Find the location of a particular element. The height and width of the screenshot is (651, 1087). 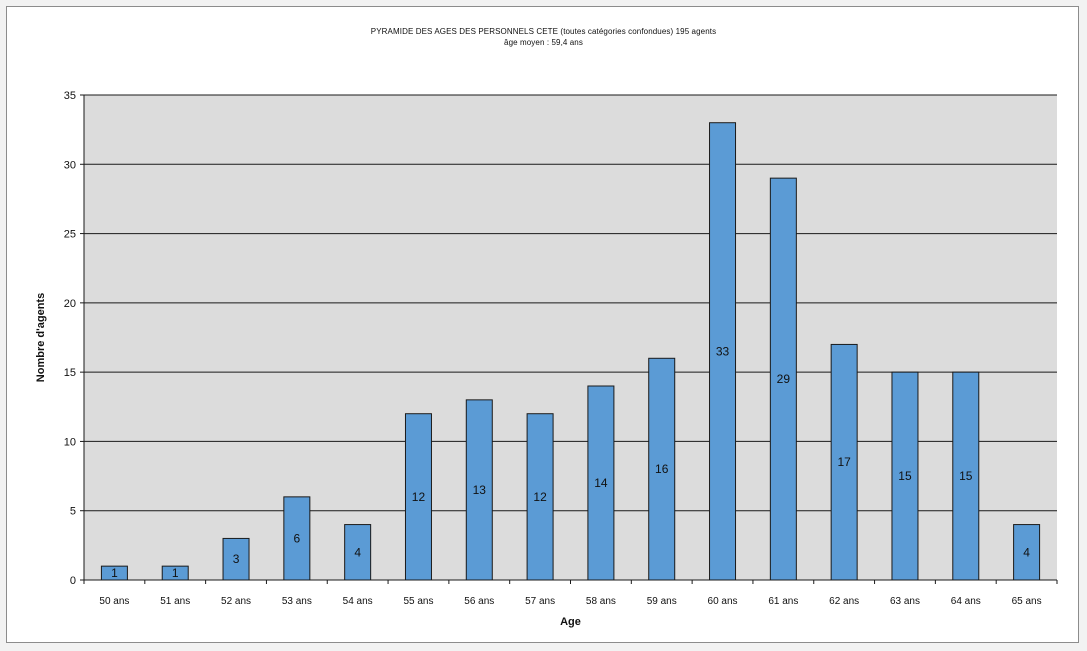

y-tick-label: 35 is located at coordinates (70, 96).